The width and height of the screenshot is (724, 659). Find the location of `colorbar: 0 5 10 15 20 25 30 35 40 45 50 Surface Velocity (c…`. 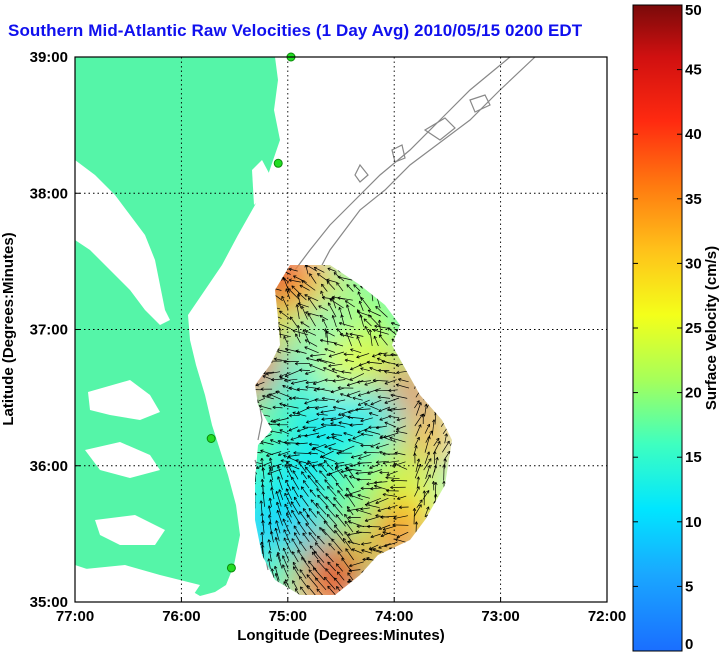

colorbar: 0 5 10 15 20 25 30 35 40 45 50 Surface Velocity (c… is located at coordinates (676, 327).